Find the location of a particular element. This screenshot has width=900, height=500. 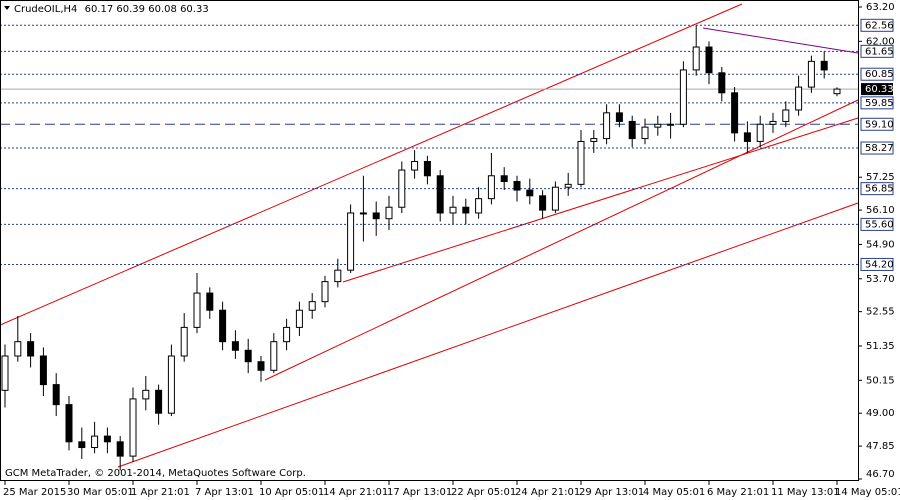

y-tick-label: 53.70 is located at coordinates (880, 279).